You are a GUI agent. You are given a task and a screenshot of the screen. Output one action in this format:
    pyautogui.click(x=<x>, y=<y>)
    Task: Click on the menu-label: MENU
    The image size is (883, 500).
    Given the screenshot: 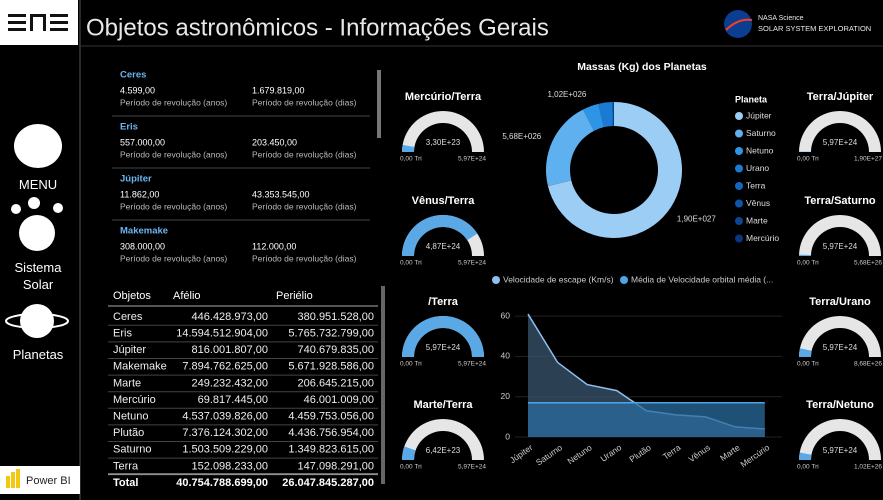 What is the action you would take?
    pyautogui.click(x=38, y=184)
    